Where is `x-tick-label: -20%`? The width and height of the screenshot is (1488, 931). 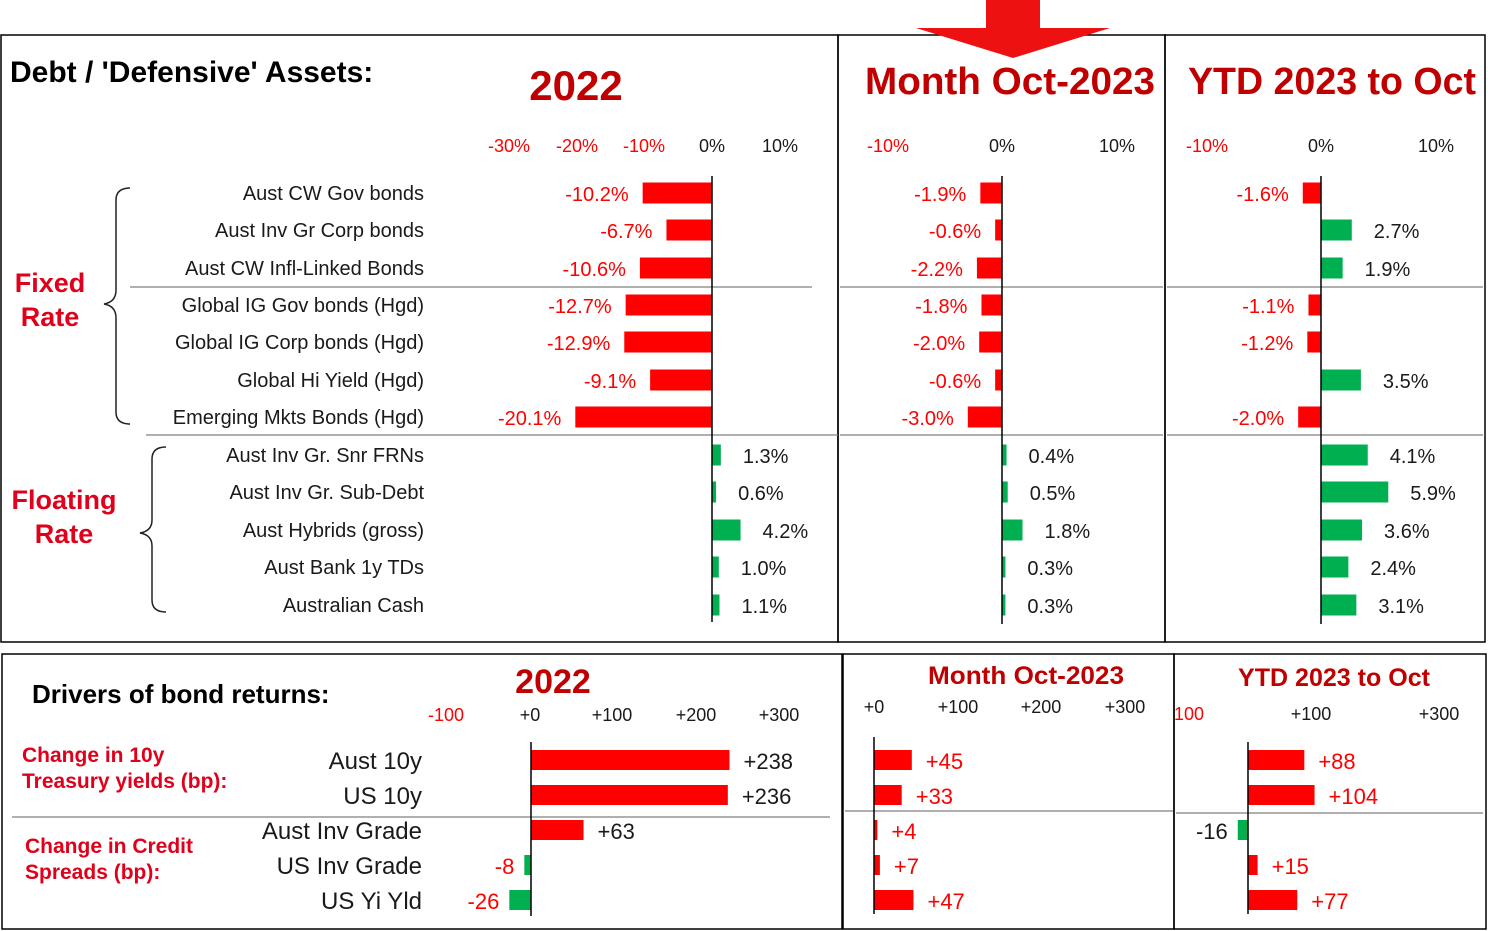 x-tick-label: -20% is located at coordinates (577, 146).